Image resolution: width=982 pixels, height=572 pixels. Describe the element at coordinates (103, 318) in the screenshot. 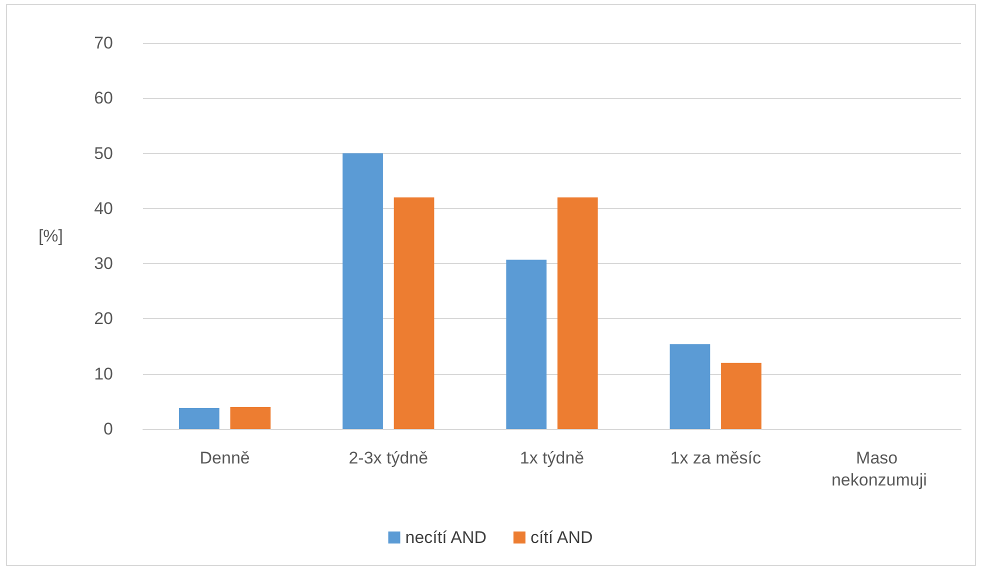

I see `y-tick-label: 20` at that location.